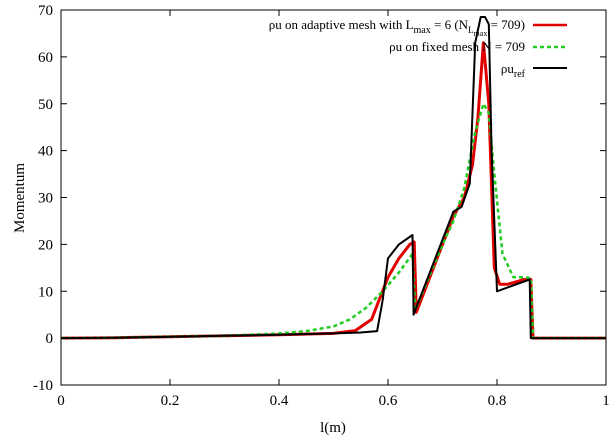  Describe the element at coordinates (50, 339) in the screenshot. I see `y-tick-label: 0` at that location.